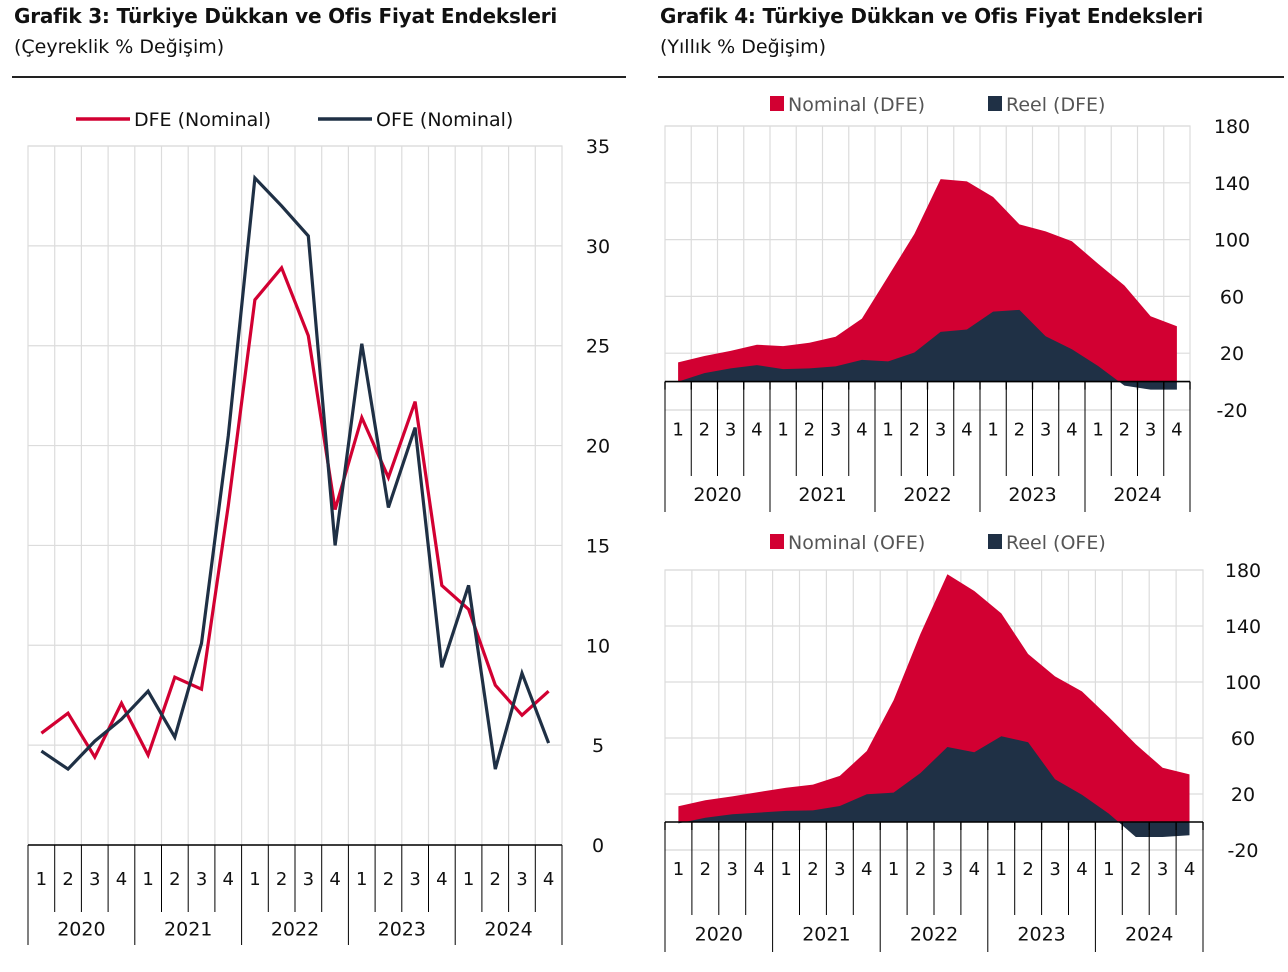 This screenshot has width=1288, height=972. What do you see at coordinates (743, 47) in the screenshot?
I see `grafik4-subtitle: (Yıllık % Değişim)` at bounding box center [743, 47].